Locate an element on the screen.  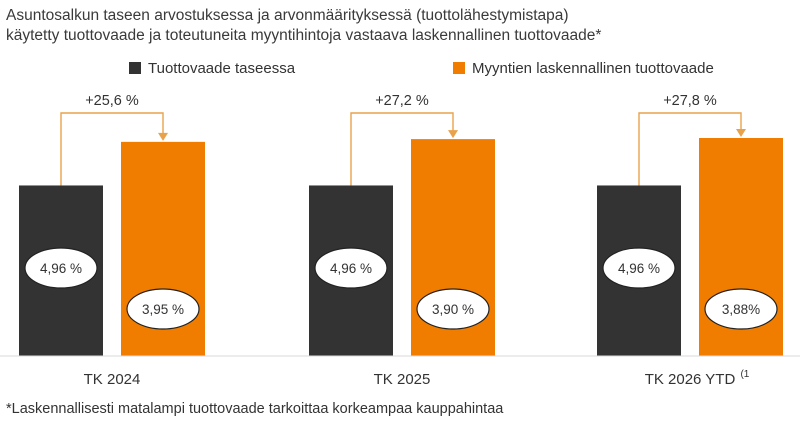
value-label-sales-tk-2024: 3,95 % is located at coordinates (163, 309).